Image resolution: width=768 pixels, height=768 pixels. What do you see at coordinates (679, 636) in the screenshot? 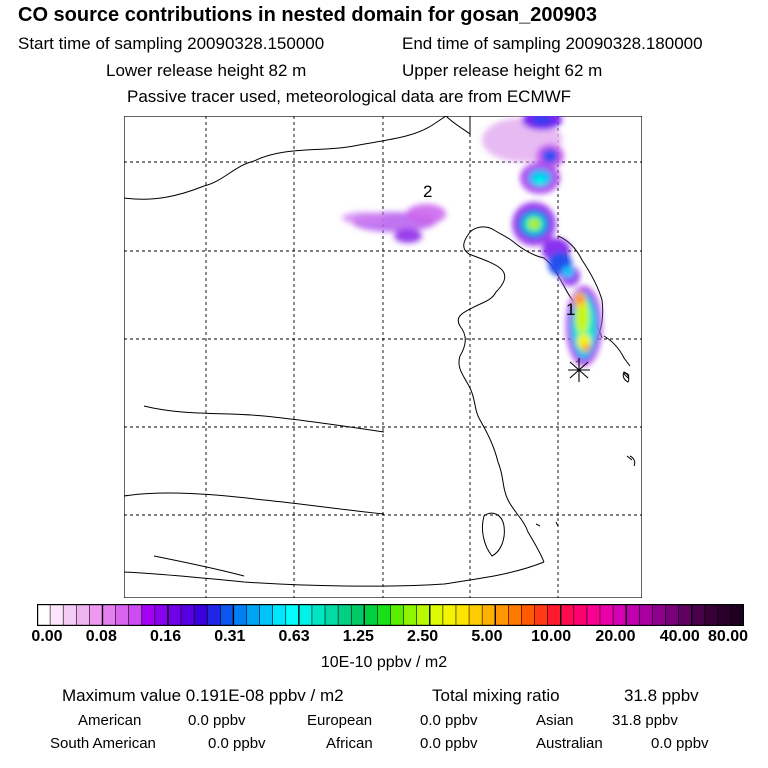
I see `colorbar-tick-label: 40.00` at bounding box center [679, 636].